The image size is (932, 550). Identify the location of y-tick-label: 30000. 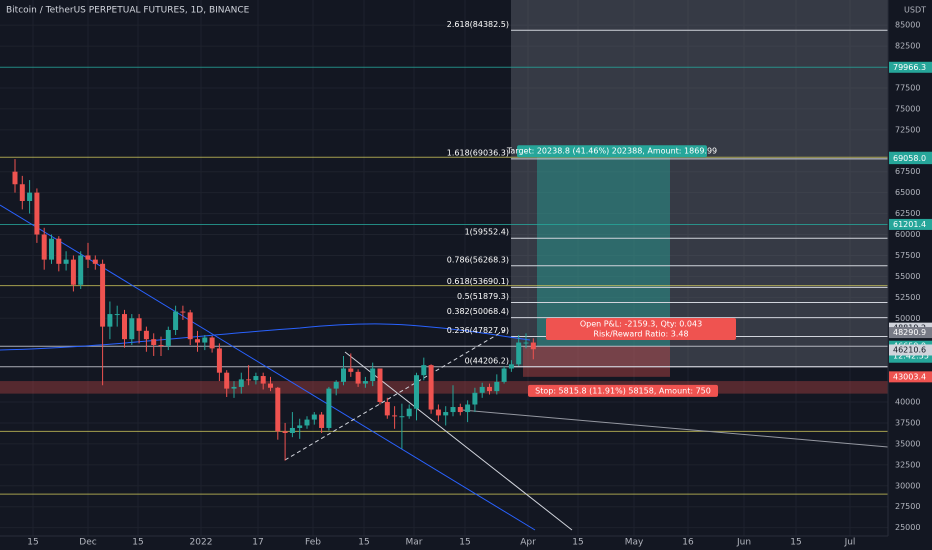
(907, 485).